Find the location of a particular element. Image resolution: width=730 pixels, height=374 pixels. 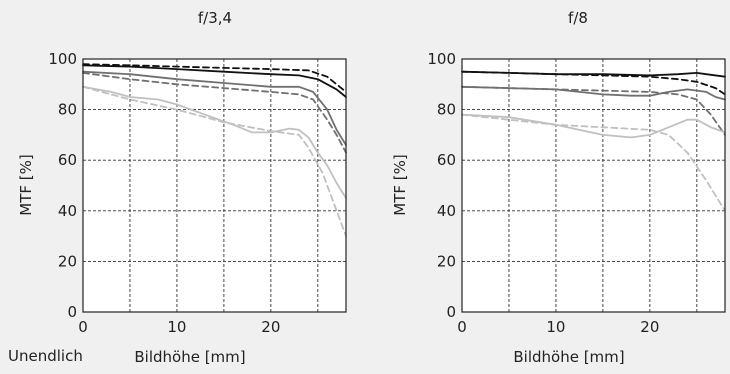

chart-title: f/8 is located at coordinates (578, 18).